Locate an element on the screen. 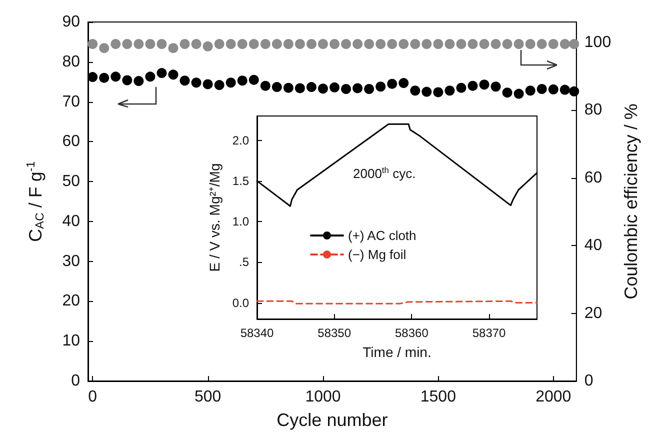  y-tick-label: 0 is located at coordinates (75, 381).